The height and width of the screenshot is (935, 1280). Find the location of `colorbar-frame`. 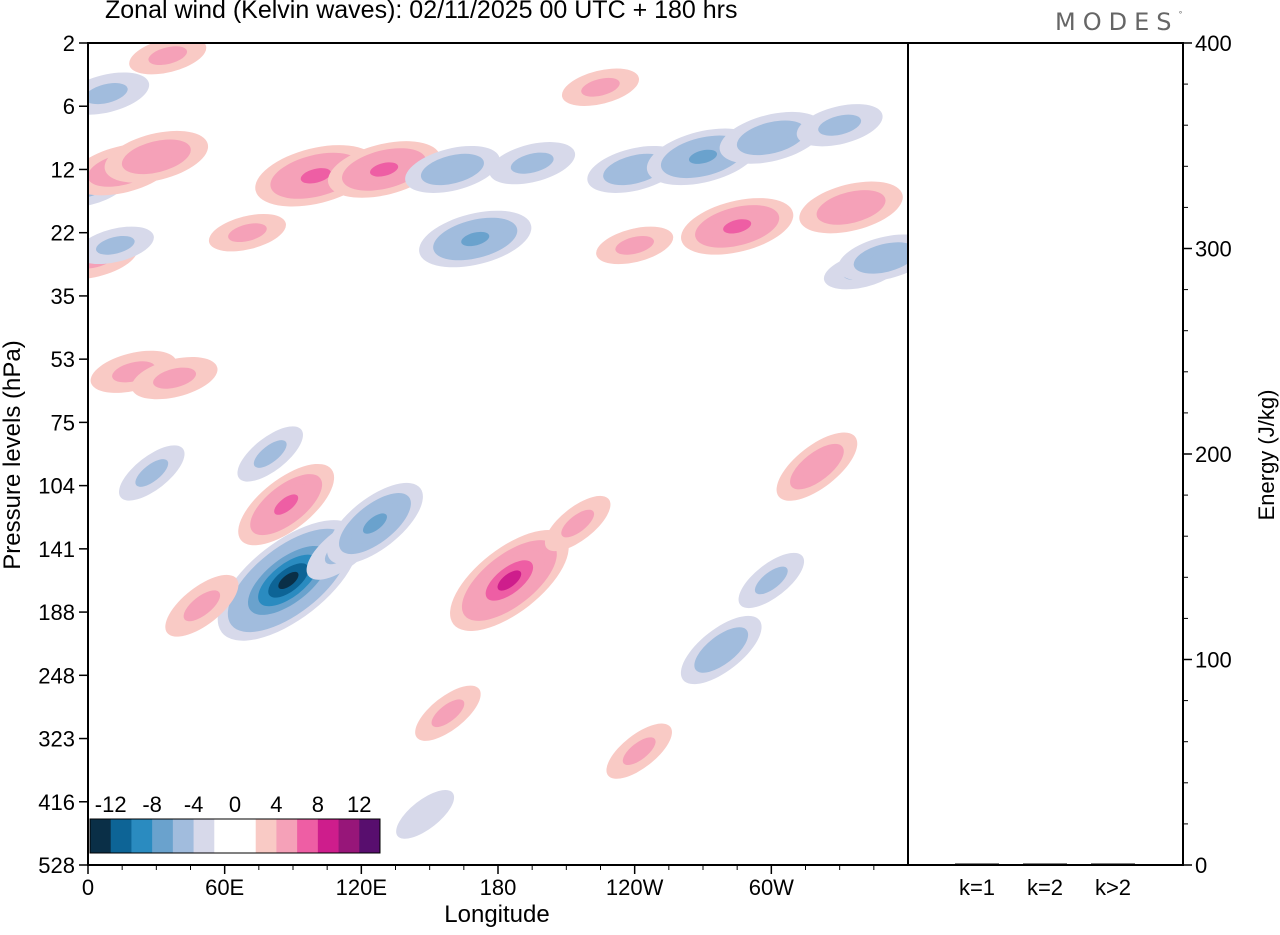

colorbar-frame is located at coordinates (235, 836).